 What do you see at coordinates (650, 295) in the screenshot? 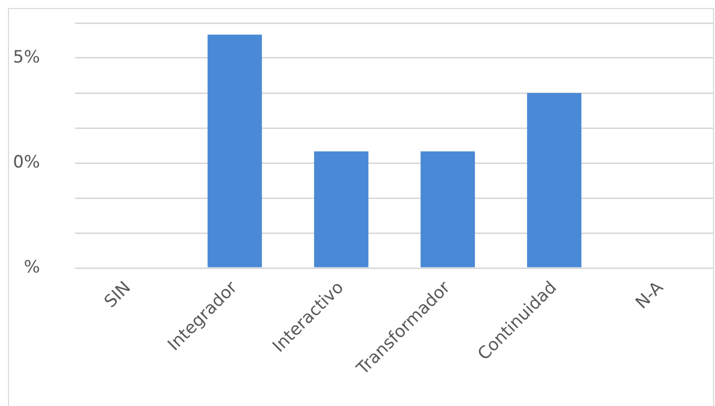
I see `x-tick-label: N-A` at bounding box center [650, 295].